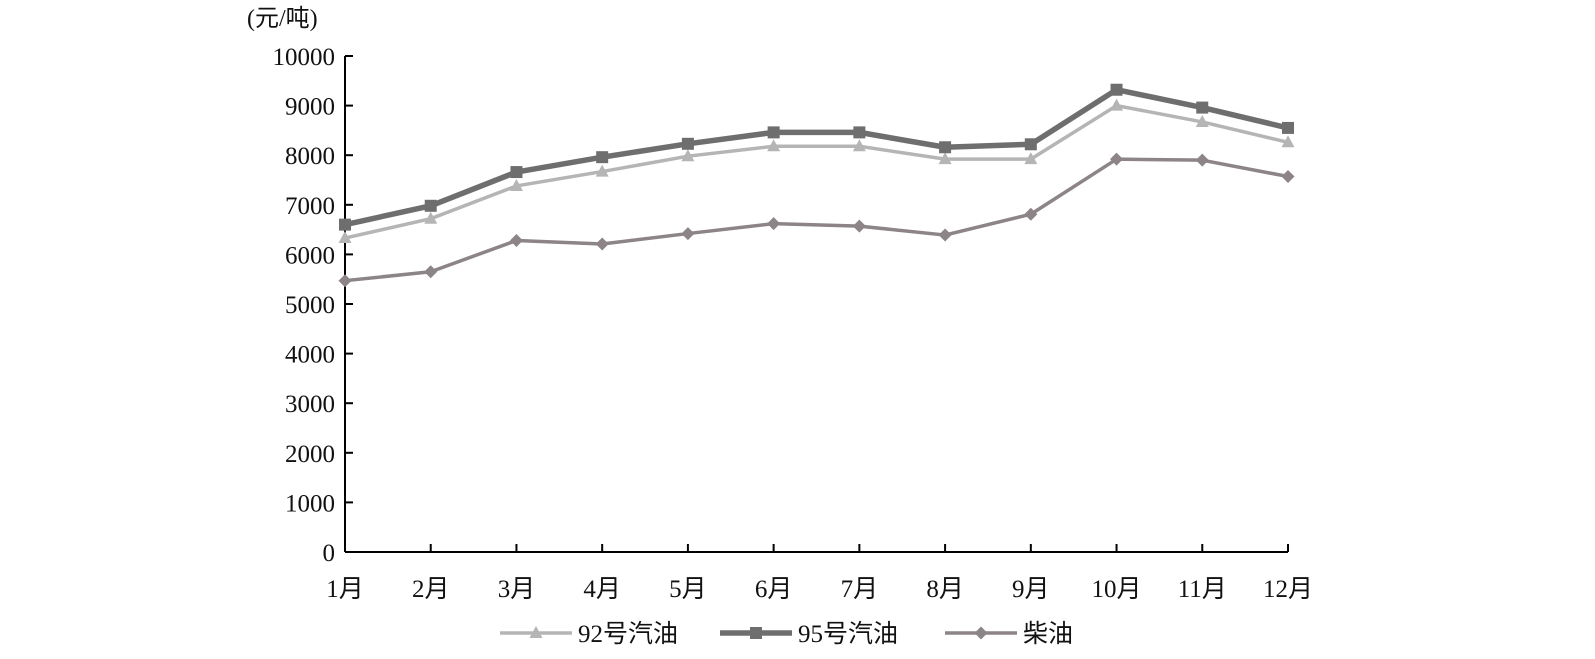 The width and height of the screenshot is (1595, 659). Describe the element at coordinates (688, 589) in the screenshot. I see `x-tick-label: 5月` at that location.